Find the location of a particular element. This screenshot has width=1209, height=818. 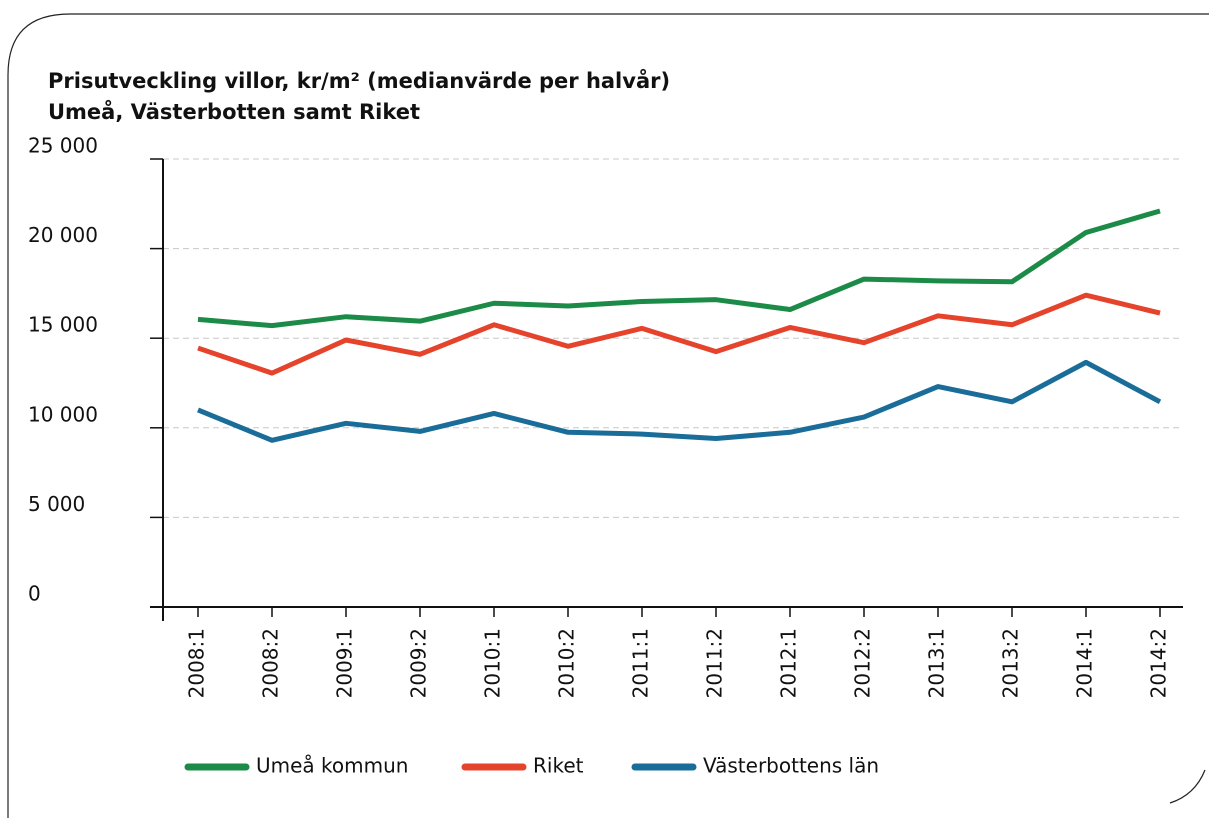

legend-label: Umeå kommun is located at coordinates (332, 766).